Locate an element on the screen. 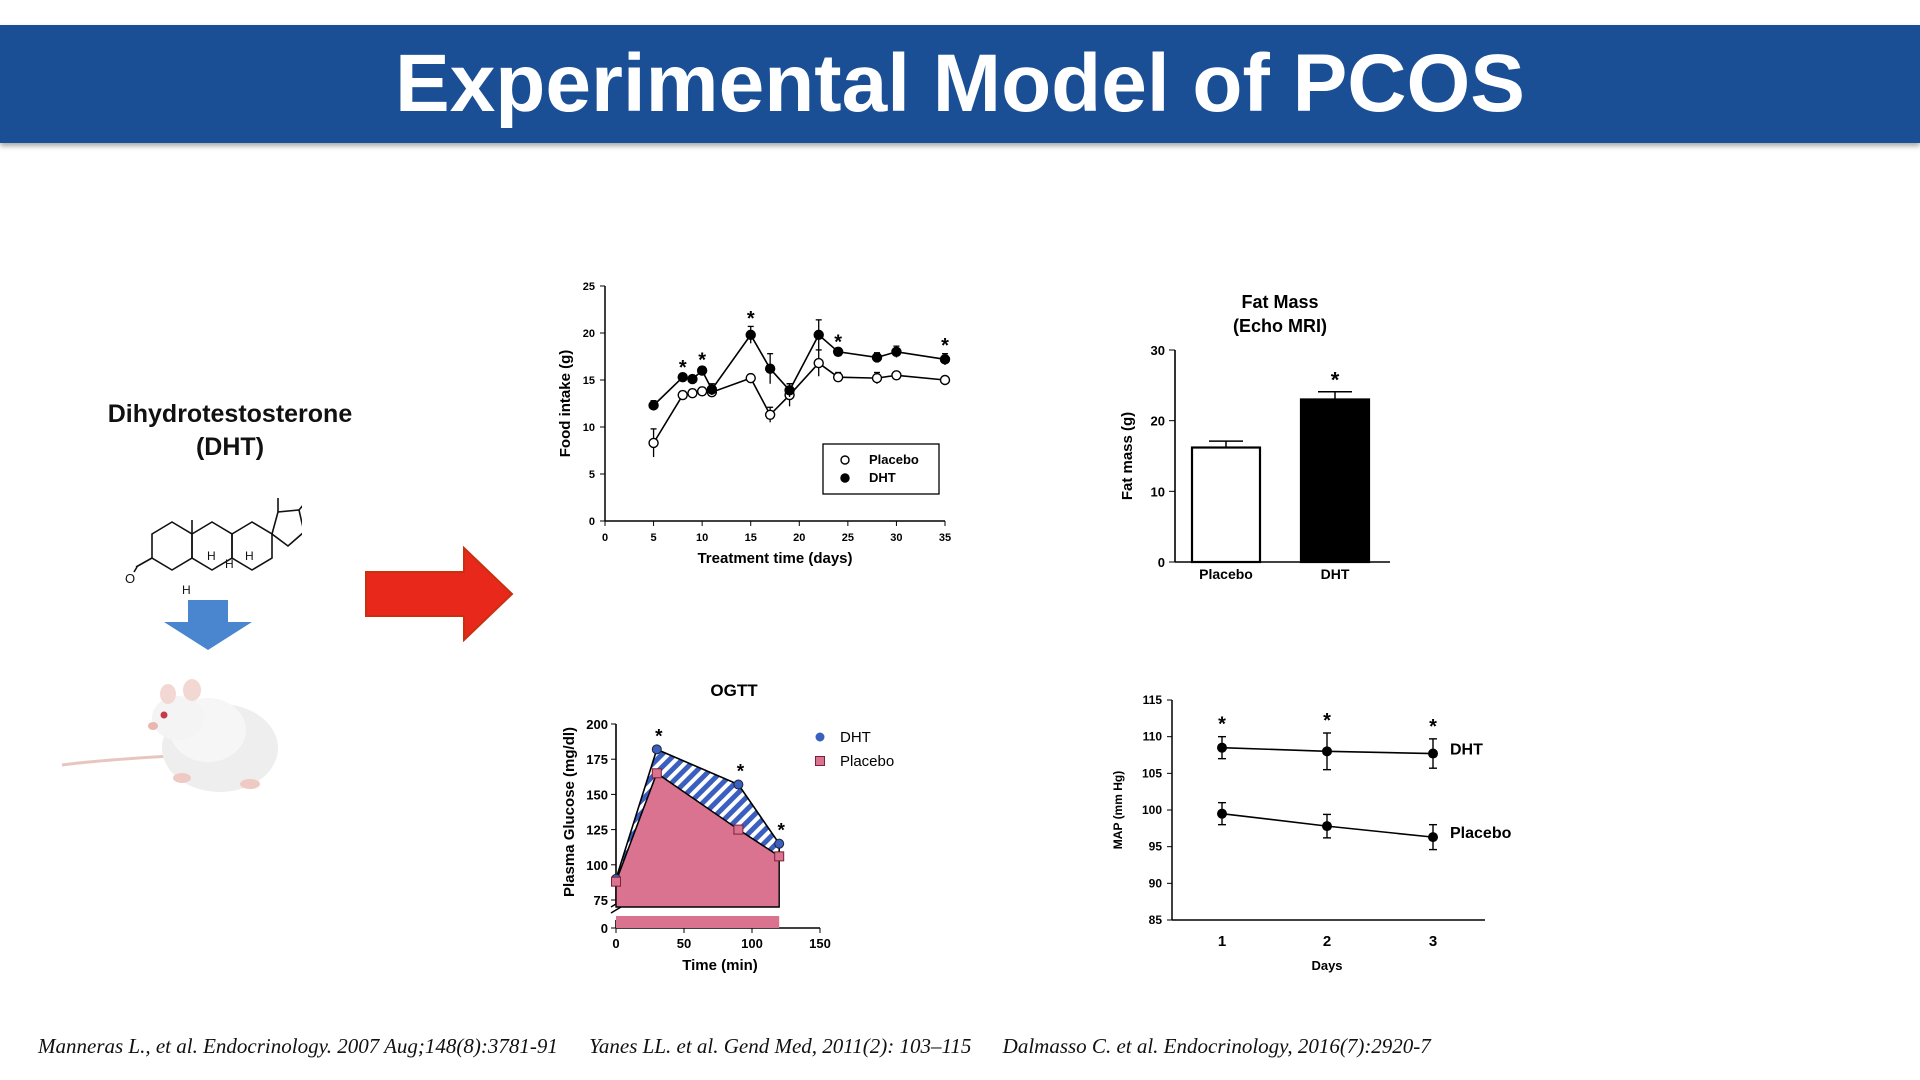 The image size is (1920, 1080). legend-marker-placebo is located at coordinates (820, 761).